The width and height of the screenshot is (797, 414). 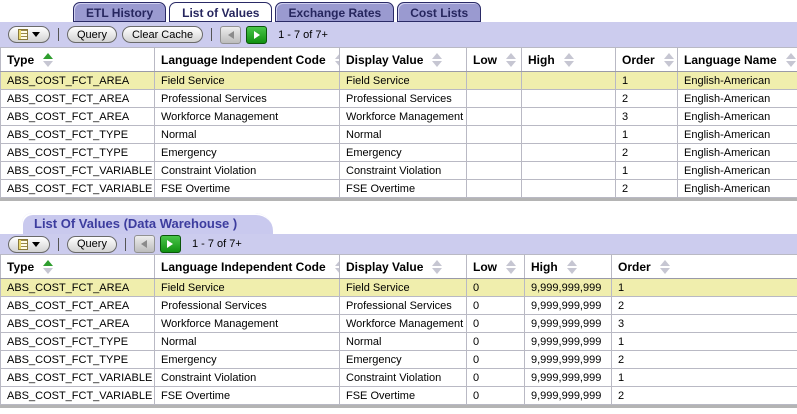 I want to click on arrow-right-icon, so click(x=170, y=244).